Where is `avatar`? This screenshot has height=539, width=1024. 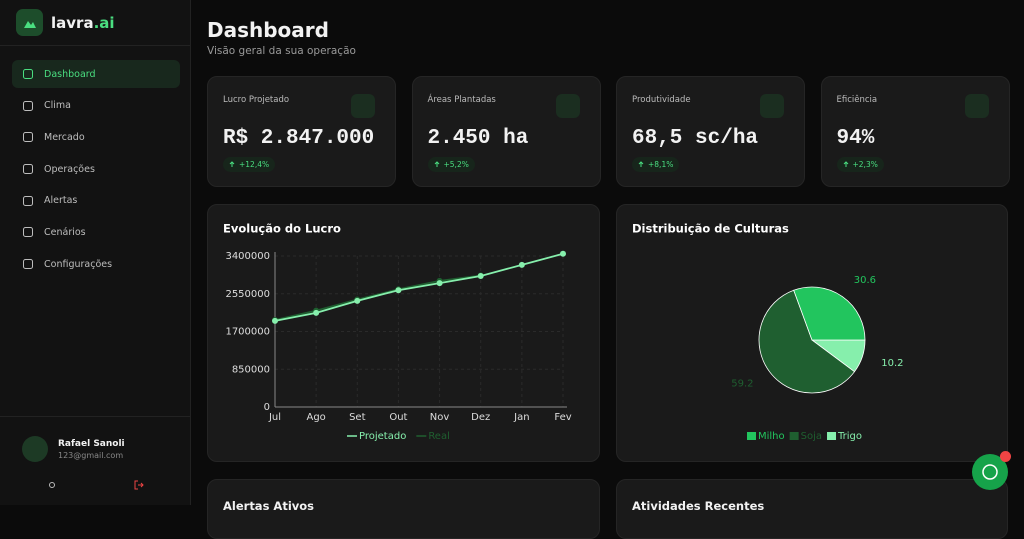 avatar is located at coordinates (35, 449).